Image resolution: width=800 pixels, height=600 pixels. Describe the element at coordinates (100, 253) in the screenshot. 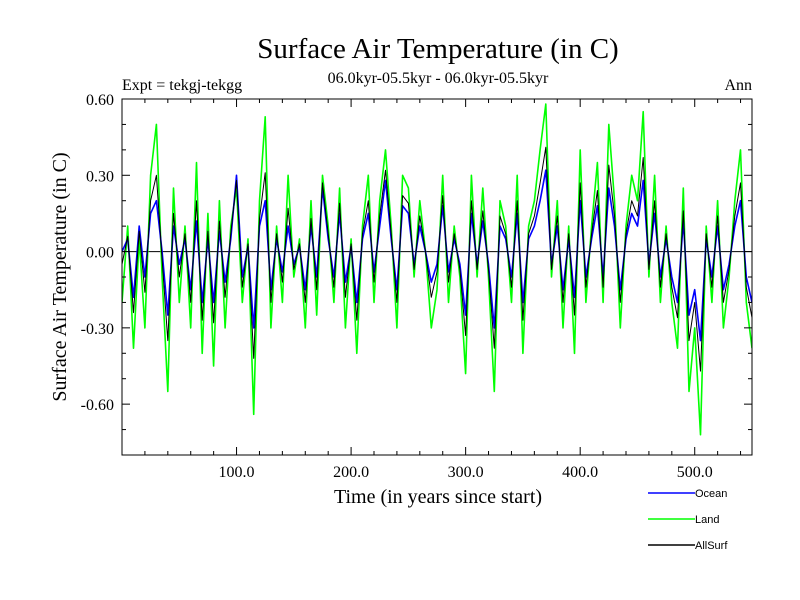

I see `y-tick-label: 0.00` at that location.